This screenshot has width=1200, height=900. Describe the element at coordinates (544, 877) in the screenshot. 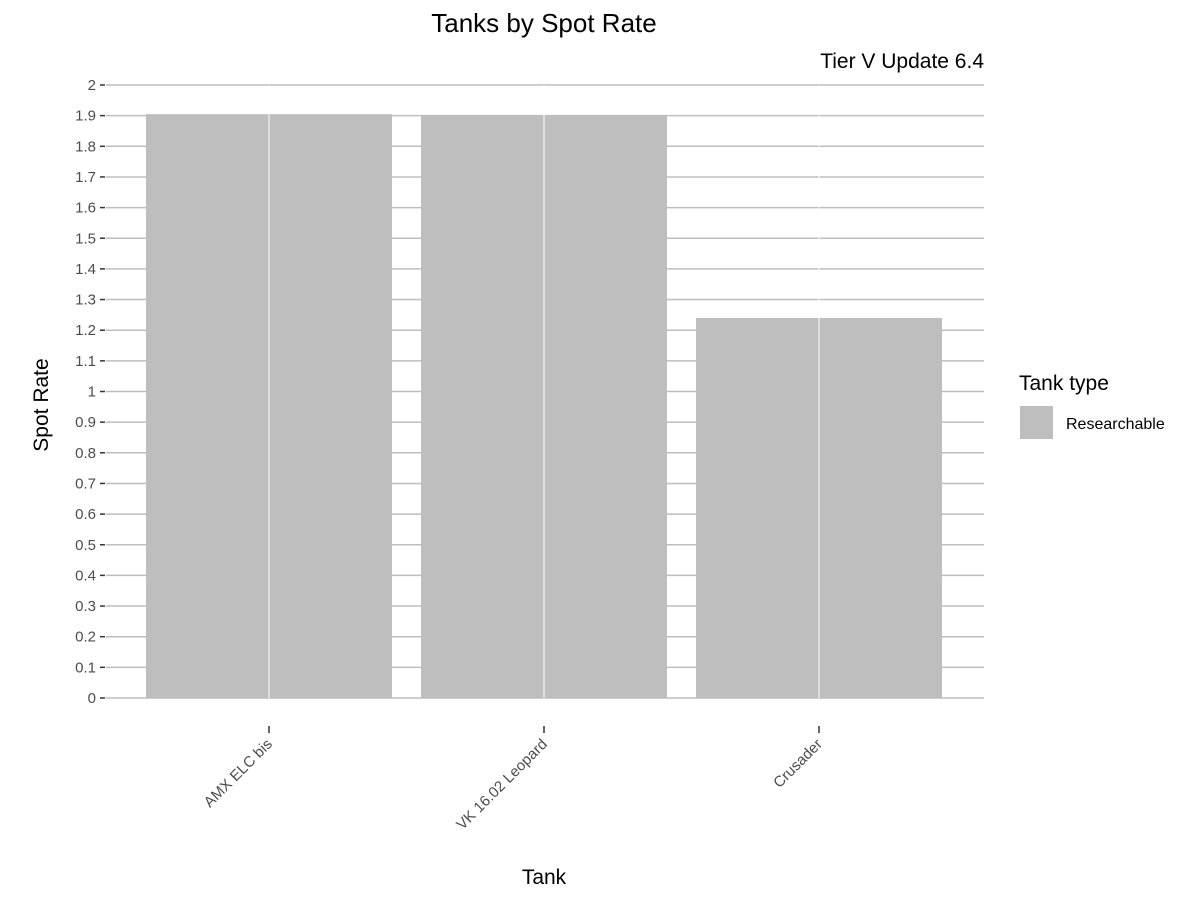

I see `x-axis-title: Tank` at that location.